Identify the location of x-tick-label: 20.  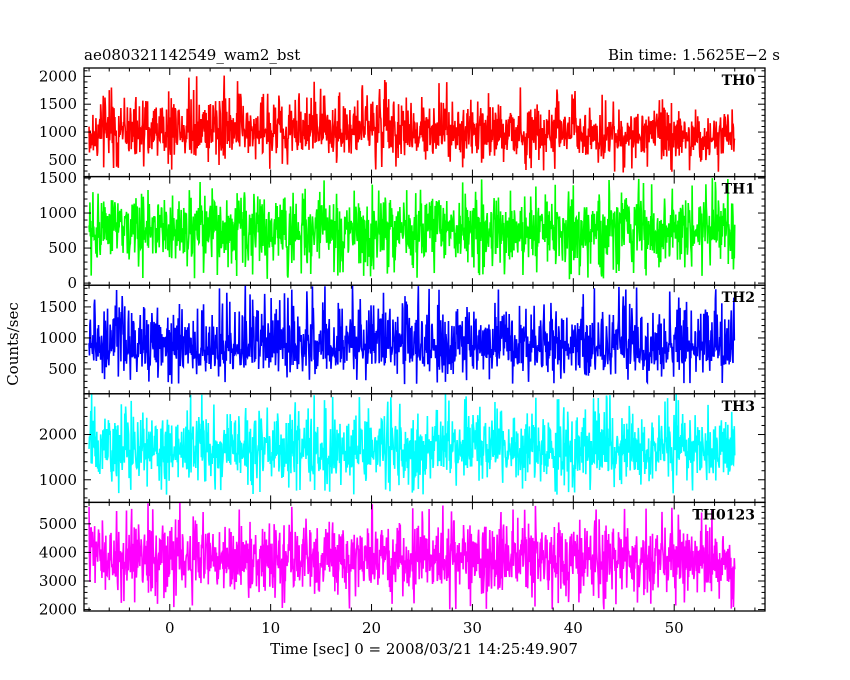
(371, 628).